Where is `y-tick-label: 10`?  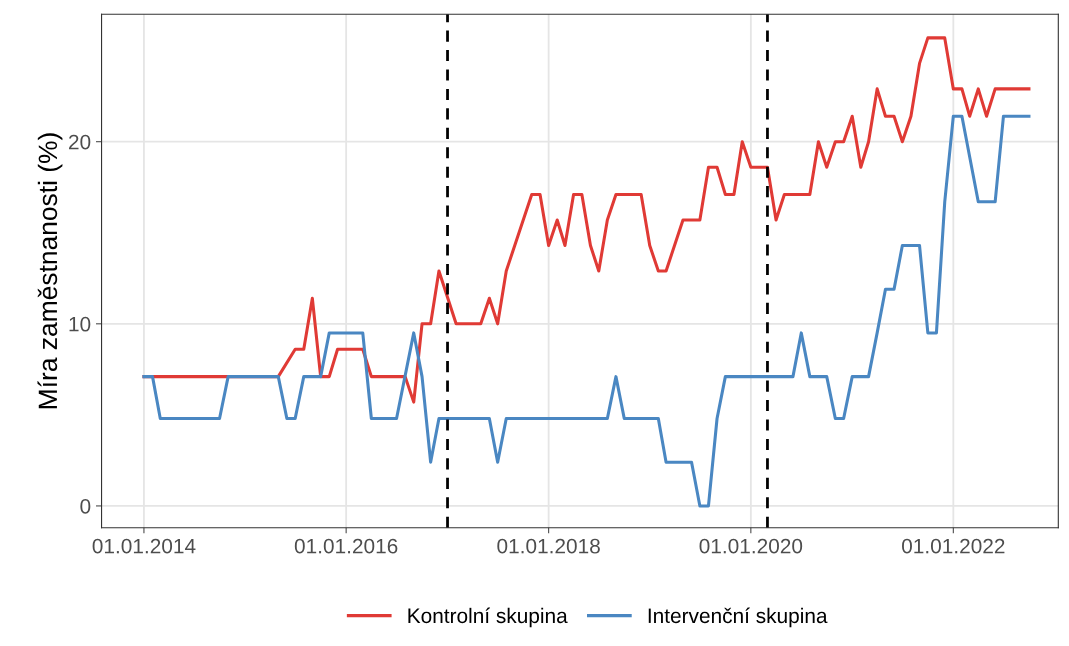 y-tick-label: 10 is located at coordinates (80, 324).